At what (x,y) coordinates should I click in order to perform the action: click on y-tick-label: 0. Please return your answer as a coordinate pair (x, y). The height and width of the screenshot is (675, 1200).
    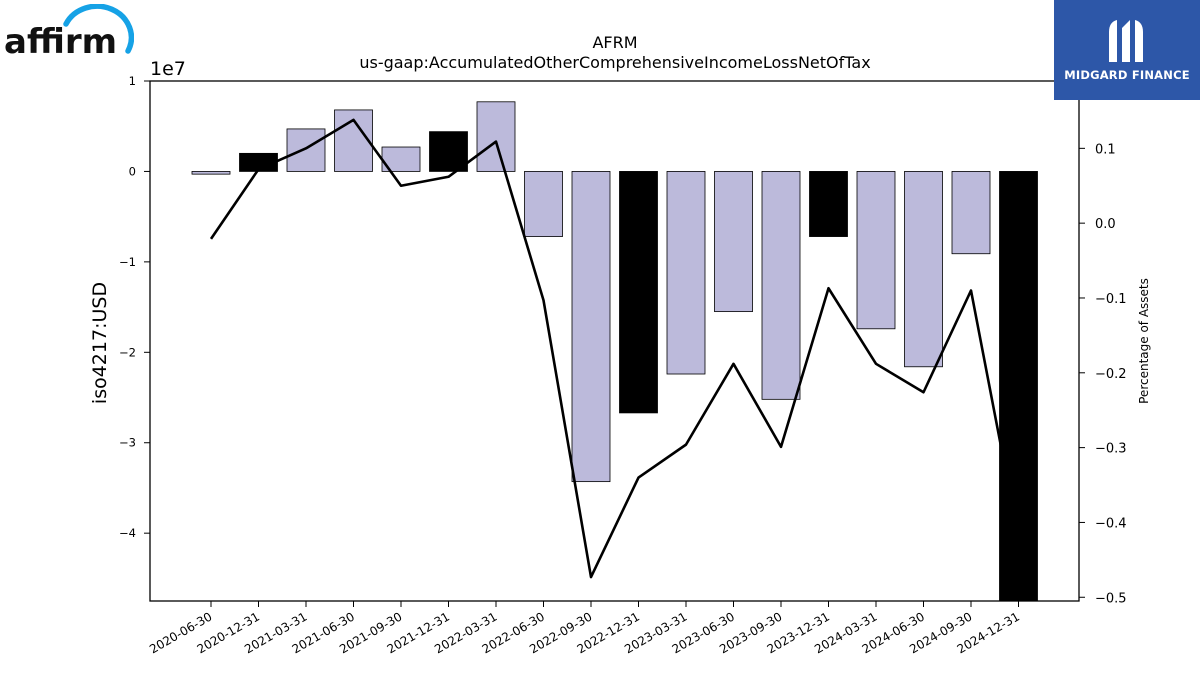
    Looking at the image, I should click on (132, 171).